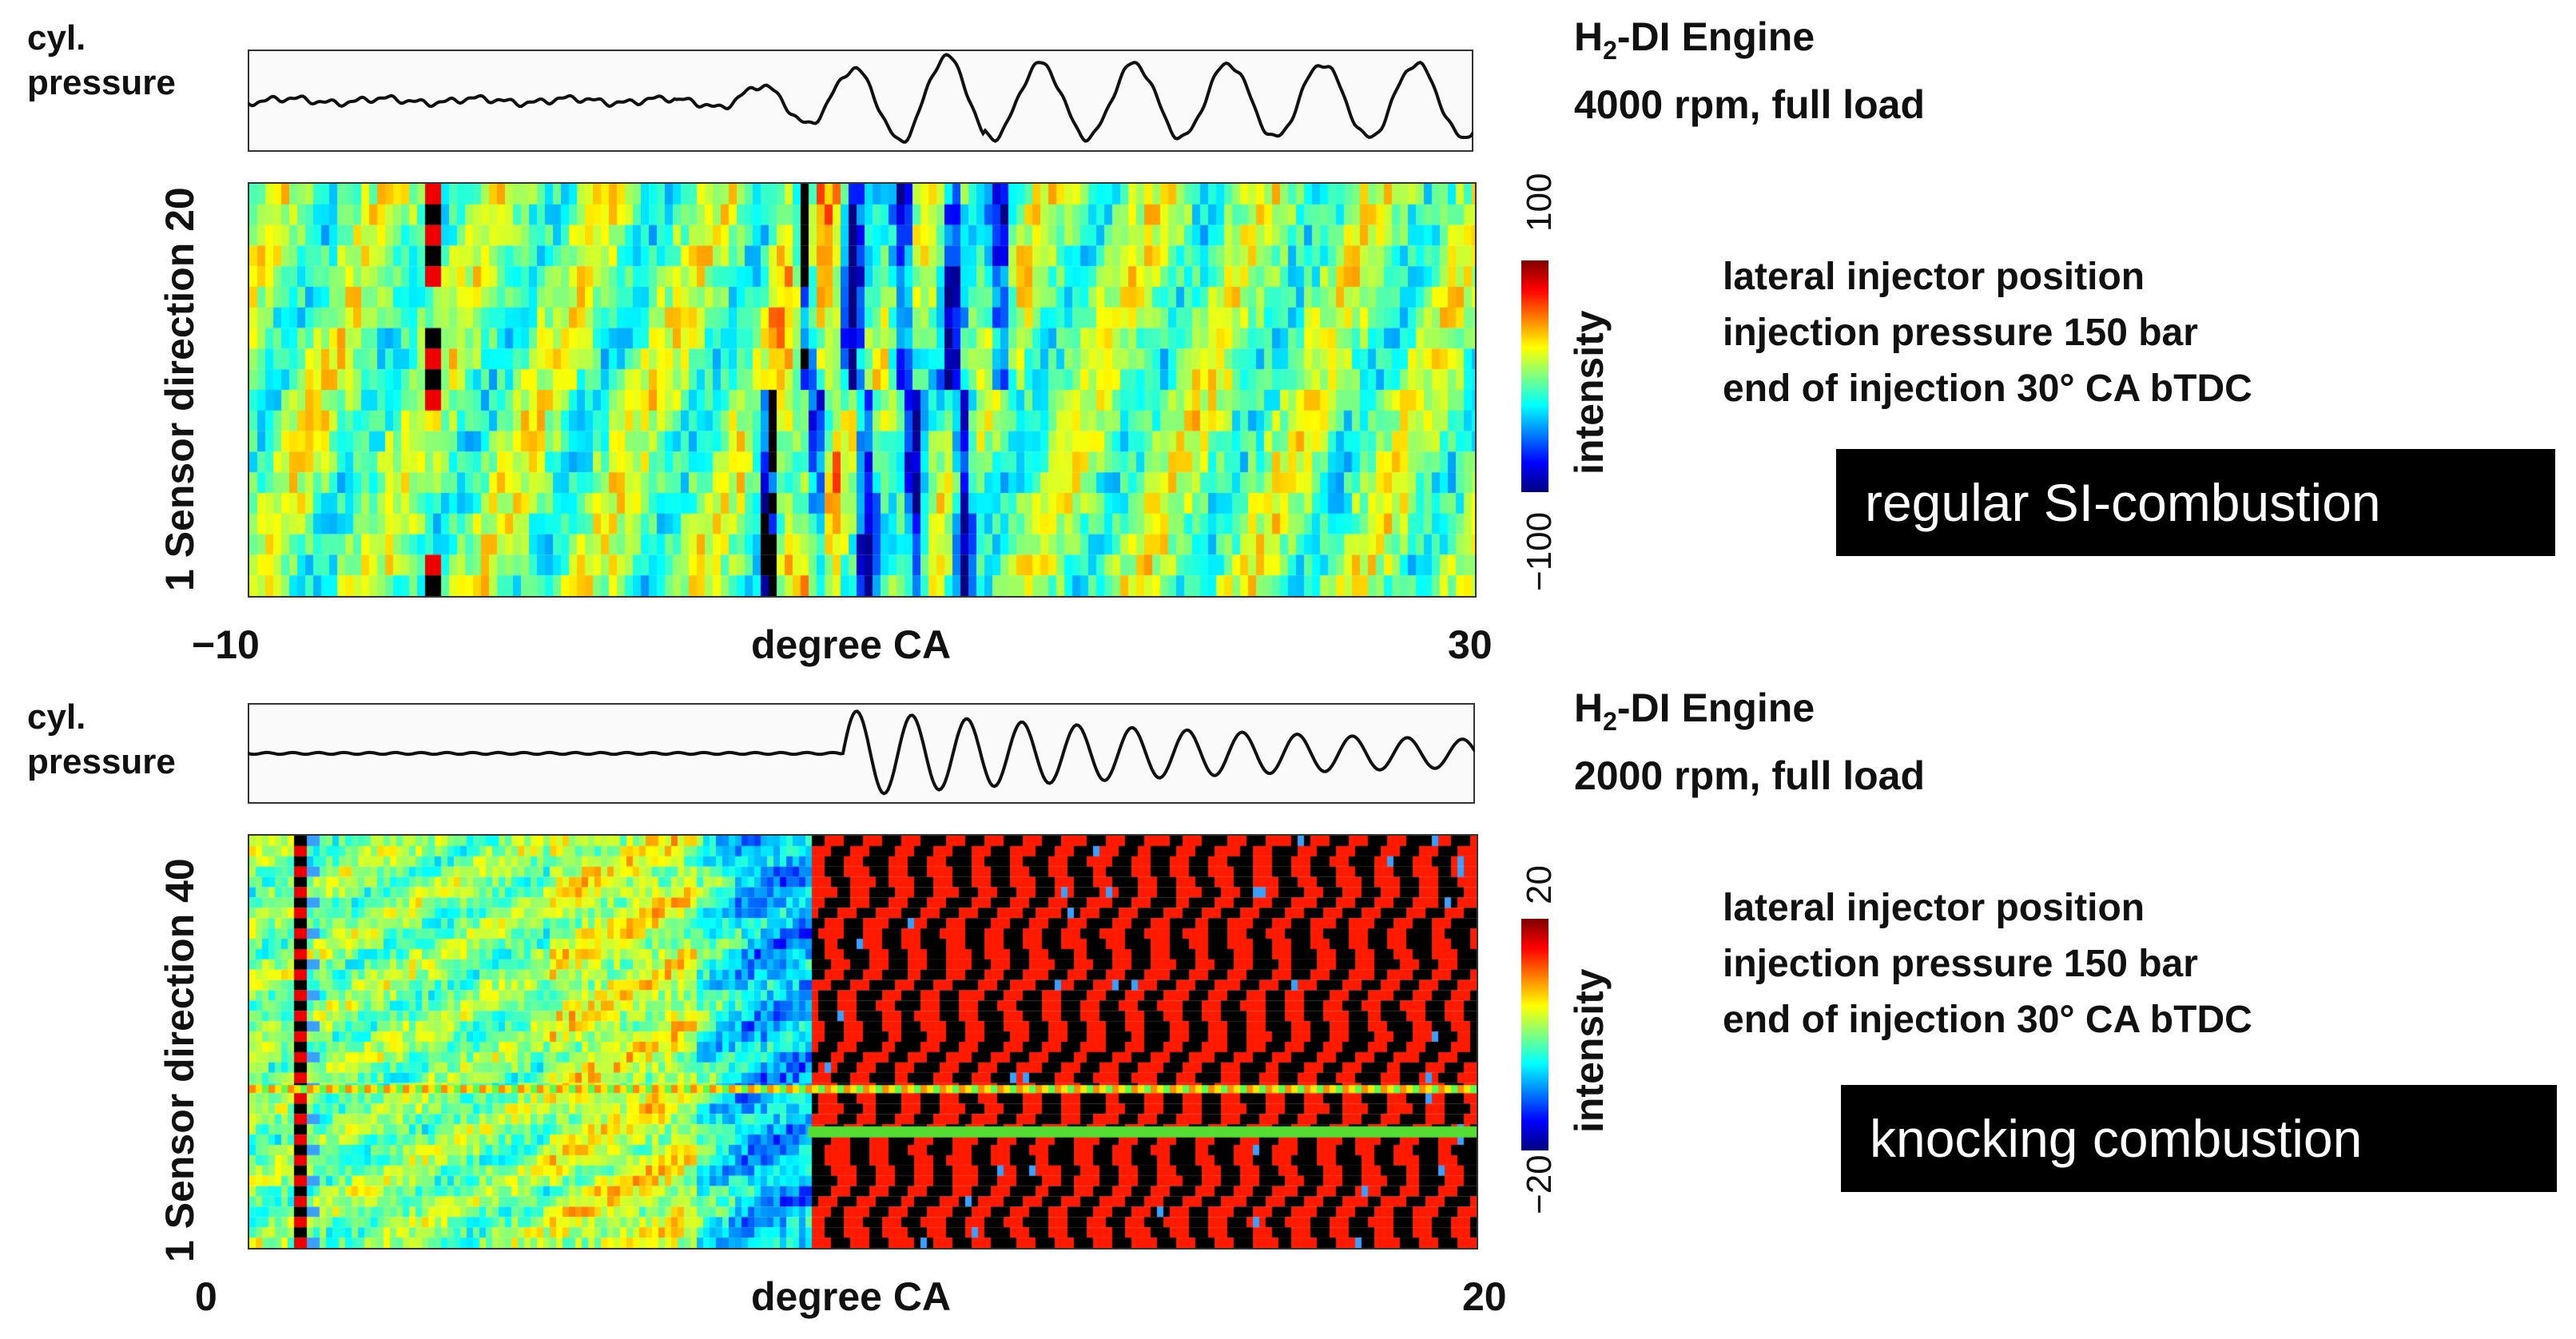 This screenshot has width=2576, height=1339. I want to click on engine-title: H2-DI Engine 4000 rpm, full load, so click(1749, 71).